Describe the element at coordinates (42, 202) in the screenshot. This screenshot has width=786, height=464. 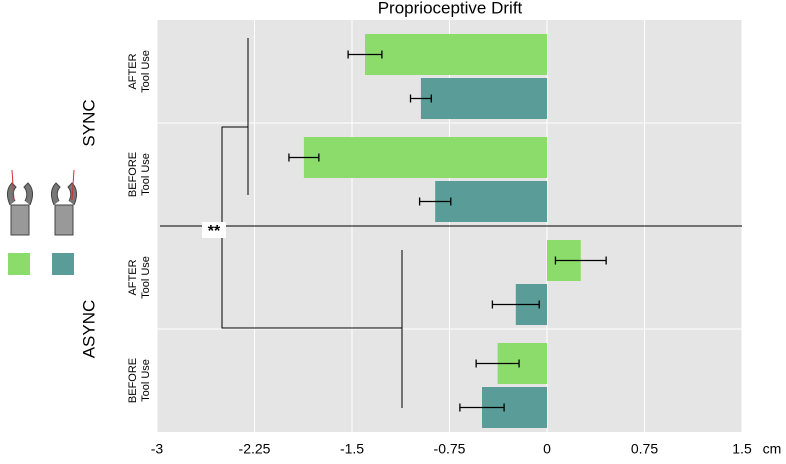
I see `legend-icons` at that location.